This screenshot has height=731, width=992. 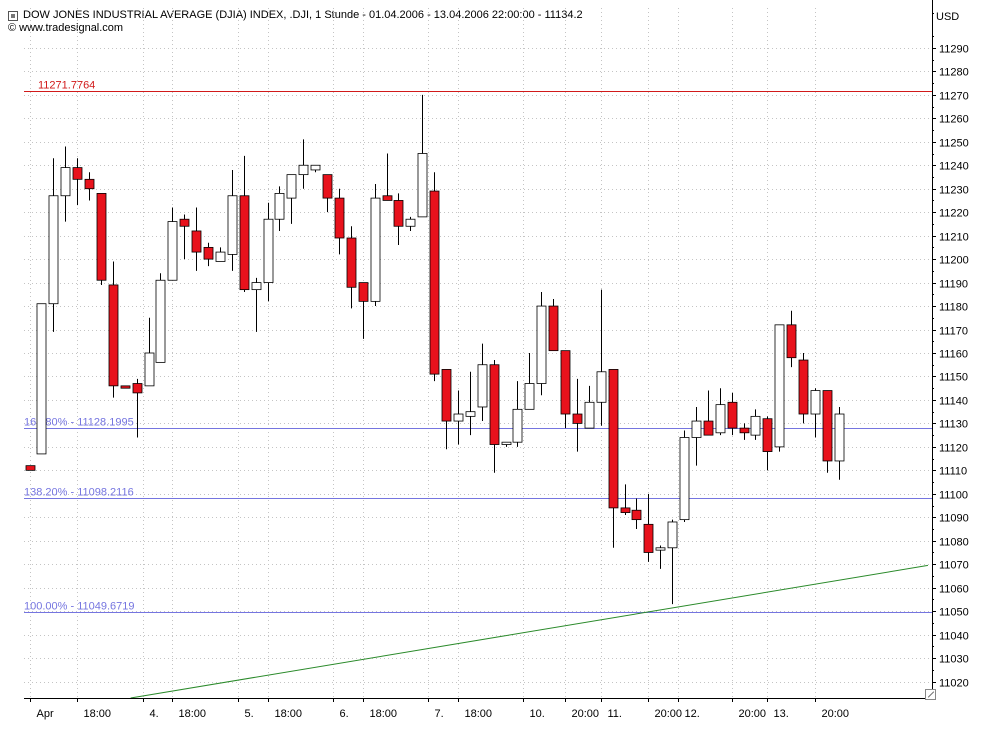 I want to click on y-tick-label: 11080, so click(x=954, y=543).